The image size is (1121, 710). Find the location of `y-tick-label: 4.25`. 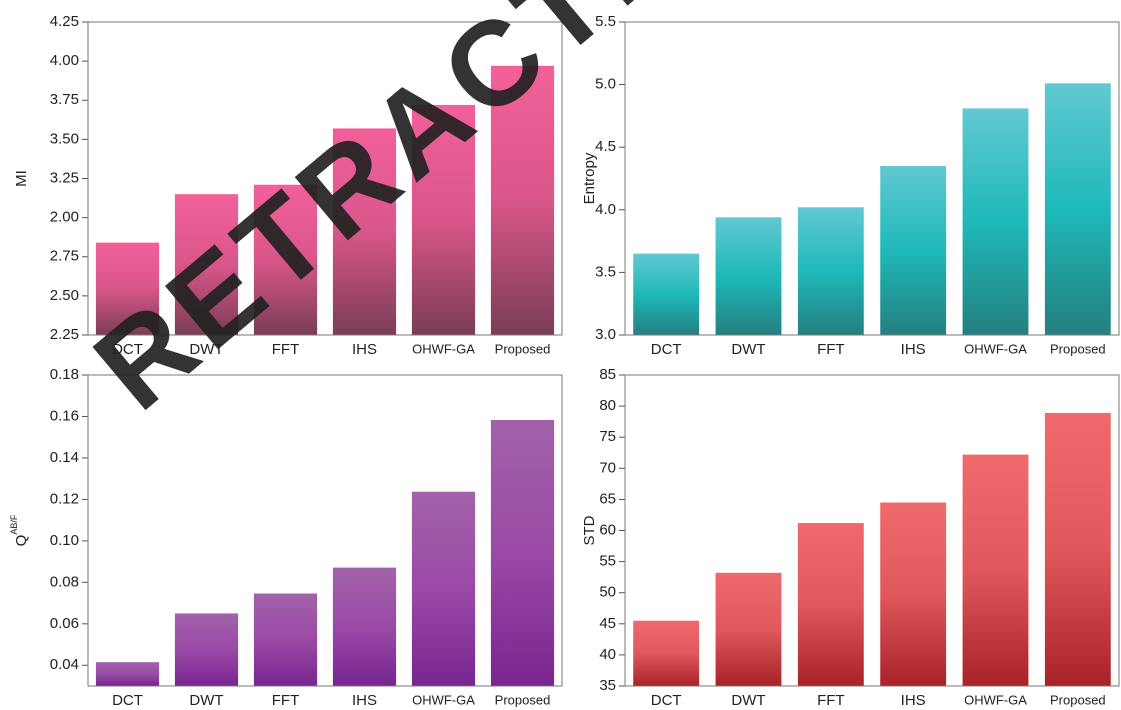

y-tick-label: 4.25 is located at coordinates (64, 21).